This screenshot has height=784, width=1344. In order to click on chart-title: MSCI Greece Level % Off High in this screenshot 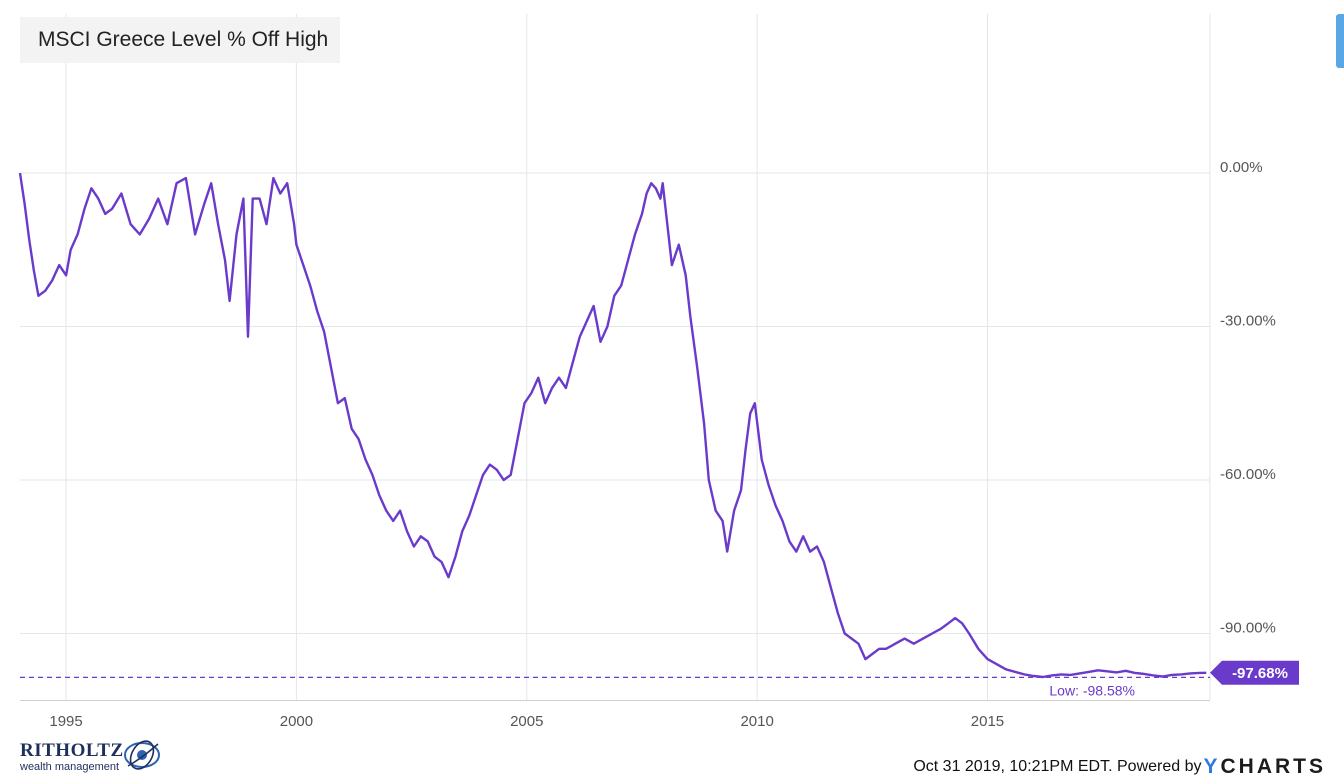, I will do `click(183, 39)`.